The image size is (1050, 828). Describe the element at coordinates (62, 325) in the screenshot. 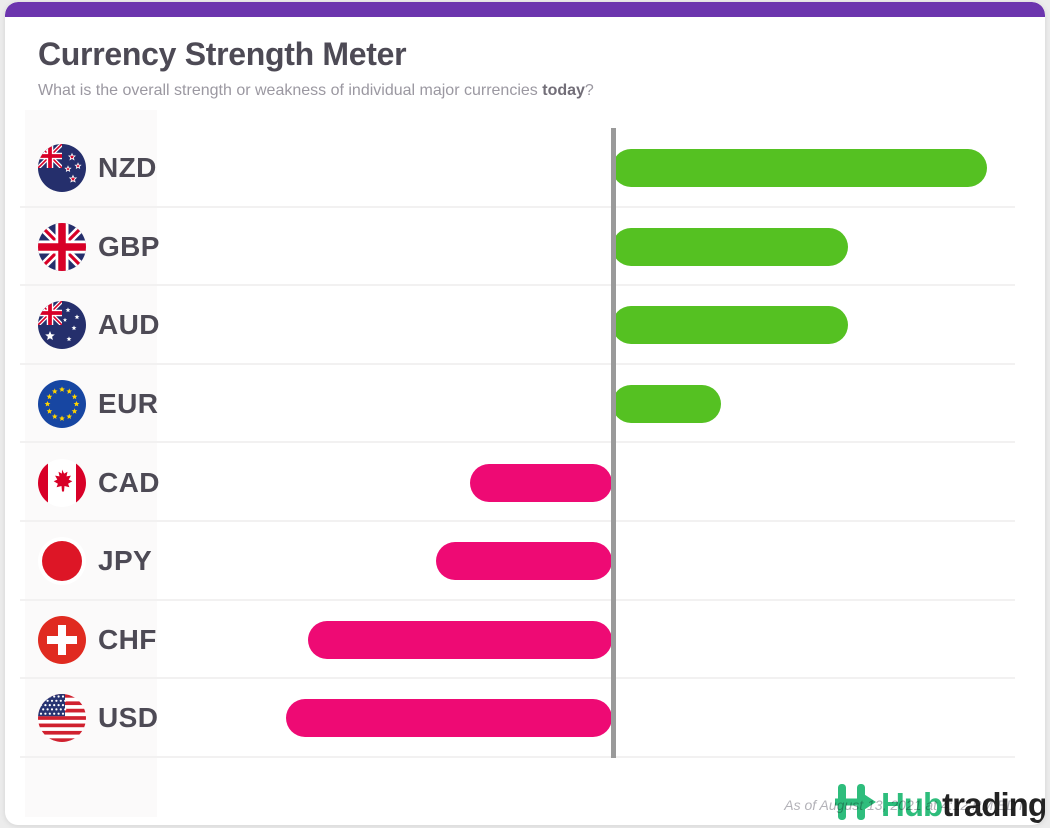

I see `aud-flag-icon` at that location.